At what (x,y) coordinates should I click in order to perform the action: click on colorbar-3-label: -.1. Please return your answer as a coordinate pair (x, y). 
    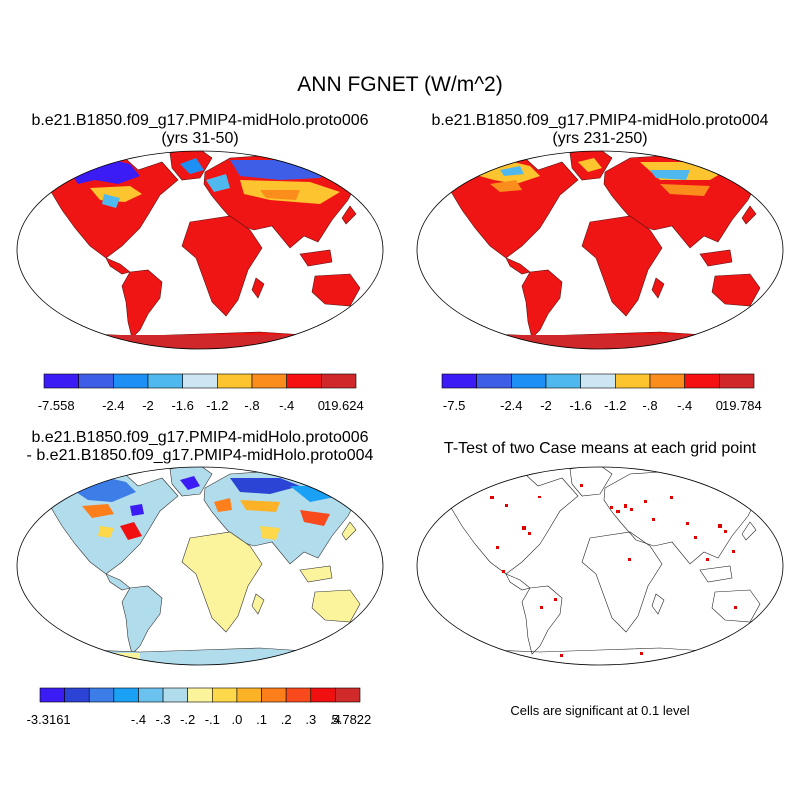
    Looking at the image, I should click on (212, 719).